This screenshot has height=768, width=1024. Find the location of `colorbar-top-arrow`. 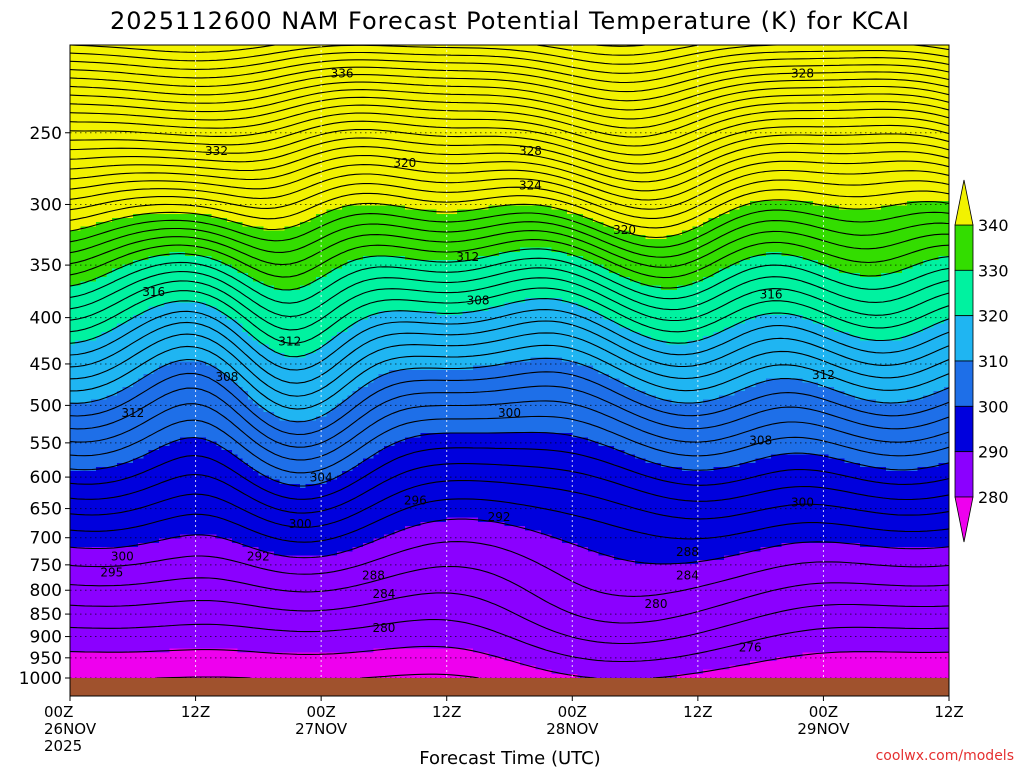

colorbar-top-arrow is located at coordinates (964, 202).